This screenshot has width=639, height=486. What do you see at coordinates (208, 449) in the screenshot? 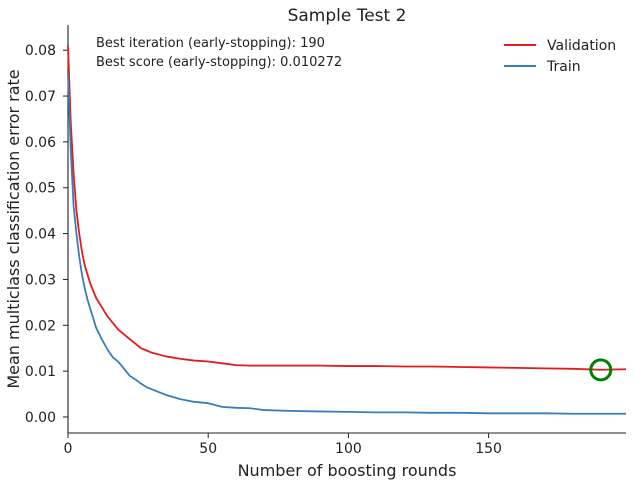
I see `x-tick-label: 50` at bounding box center [208, 449].